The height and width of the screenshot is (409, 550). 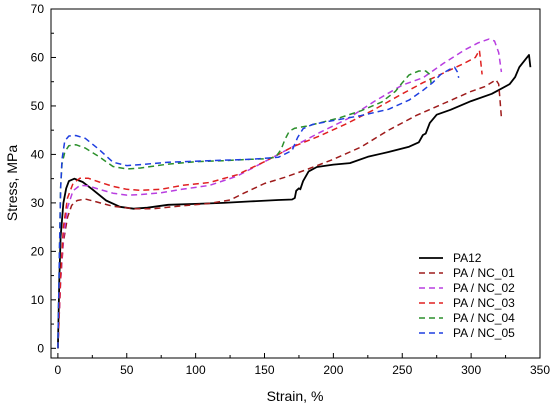 What do you see at coordinates (484, 303) in the screenshot?
I see `legend-label: PA / NC_03` at bounding box center [484, 303].